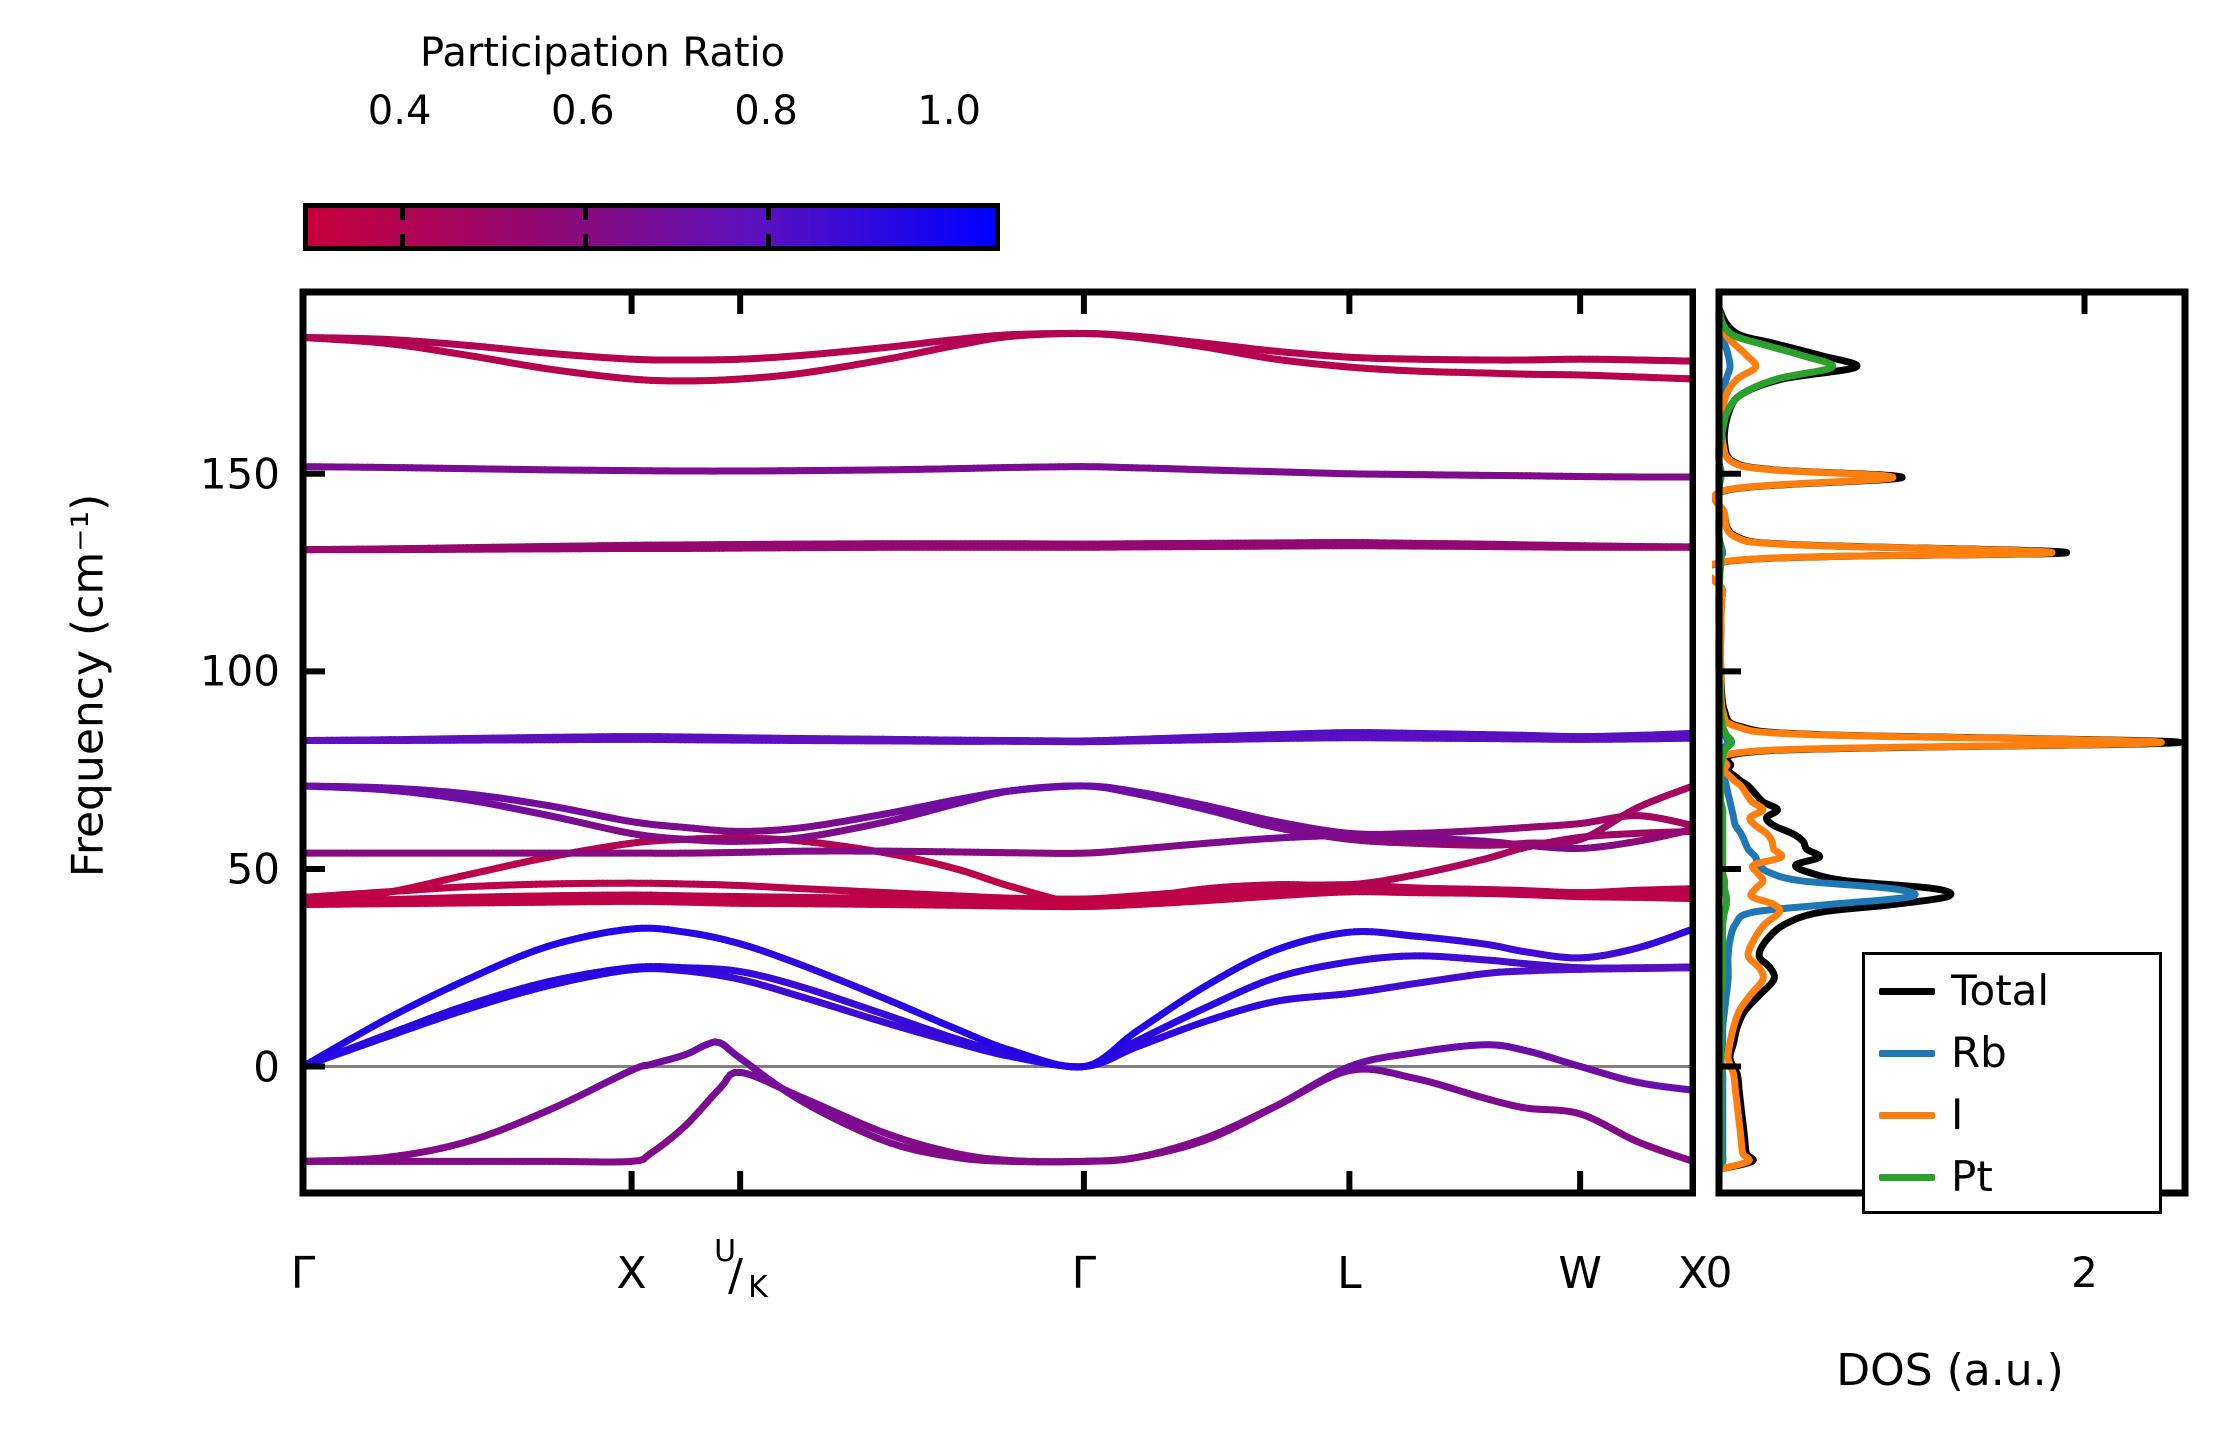 The image size is (2222, 1455). Describe the element at coordinates (603, 53) in the screenshot. I see `colorbar-title: Participation Ratio` at that location.